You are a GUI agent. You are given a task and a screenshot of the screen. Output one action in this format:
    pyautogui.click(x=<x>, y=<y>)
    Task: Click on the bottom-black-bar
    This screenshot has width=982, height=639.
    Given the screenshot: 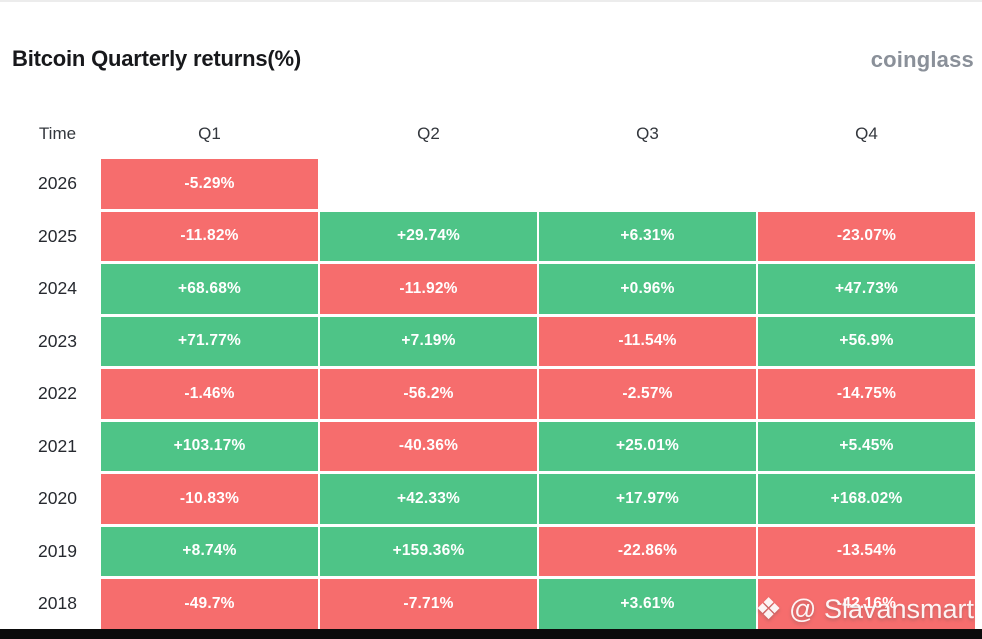 What is the action you would take?
    pyautogui.click(x=491, y=634)
    